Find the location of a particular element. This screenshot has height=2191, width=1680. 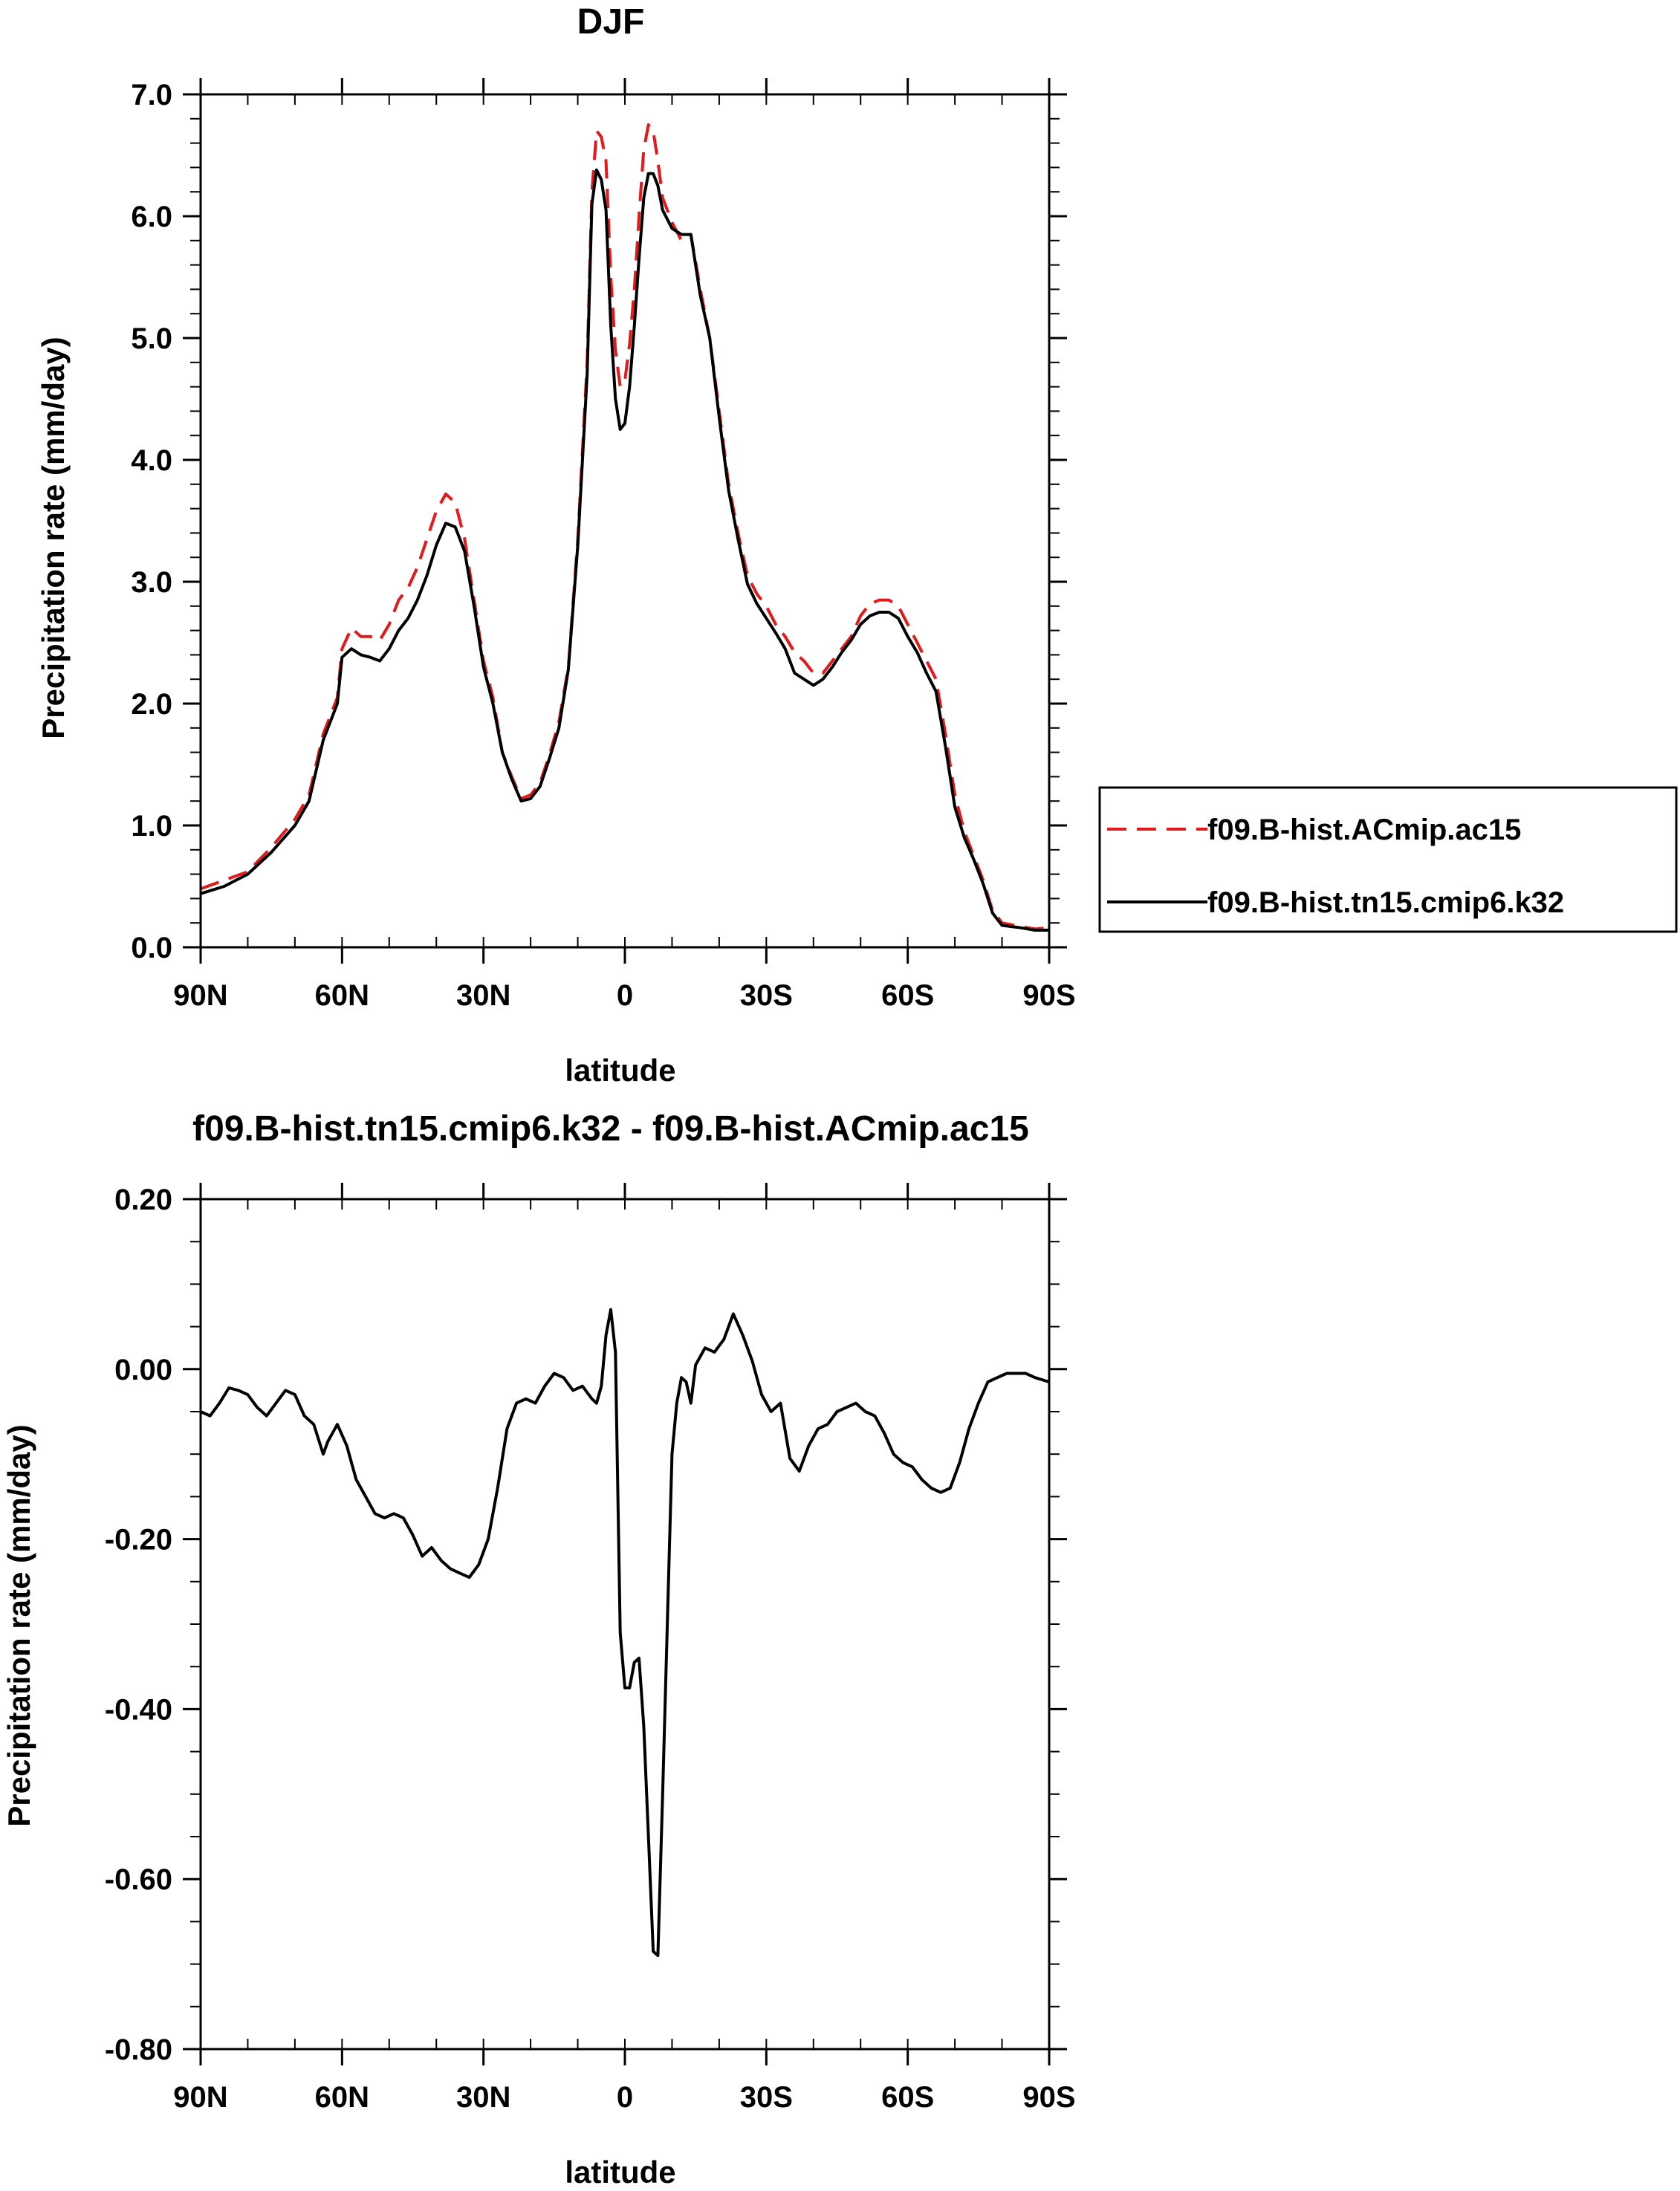

y-tick-label: 7.0 is located at coordinates (152, 95).